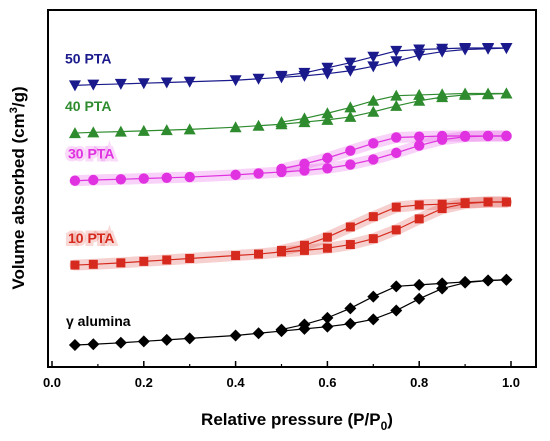  Describe the element at coordinates (88, 106) in the screenshot. I see `series-label: 40 PTA` at that location.